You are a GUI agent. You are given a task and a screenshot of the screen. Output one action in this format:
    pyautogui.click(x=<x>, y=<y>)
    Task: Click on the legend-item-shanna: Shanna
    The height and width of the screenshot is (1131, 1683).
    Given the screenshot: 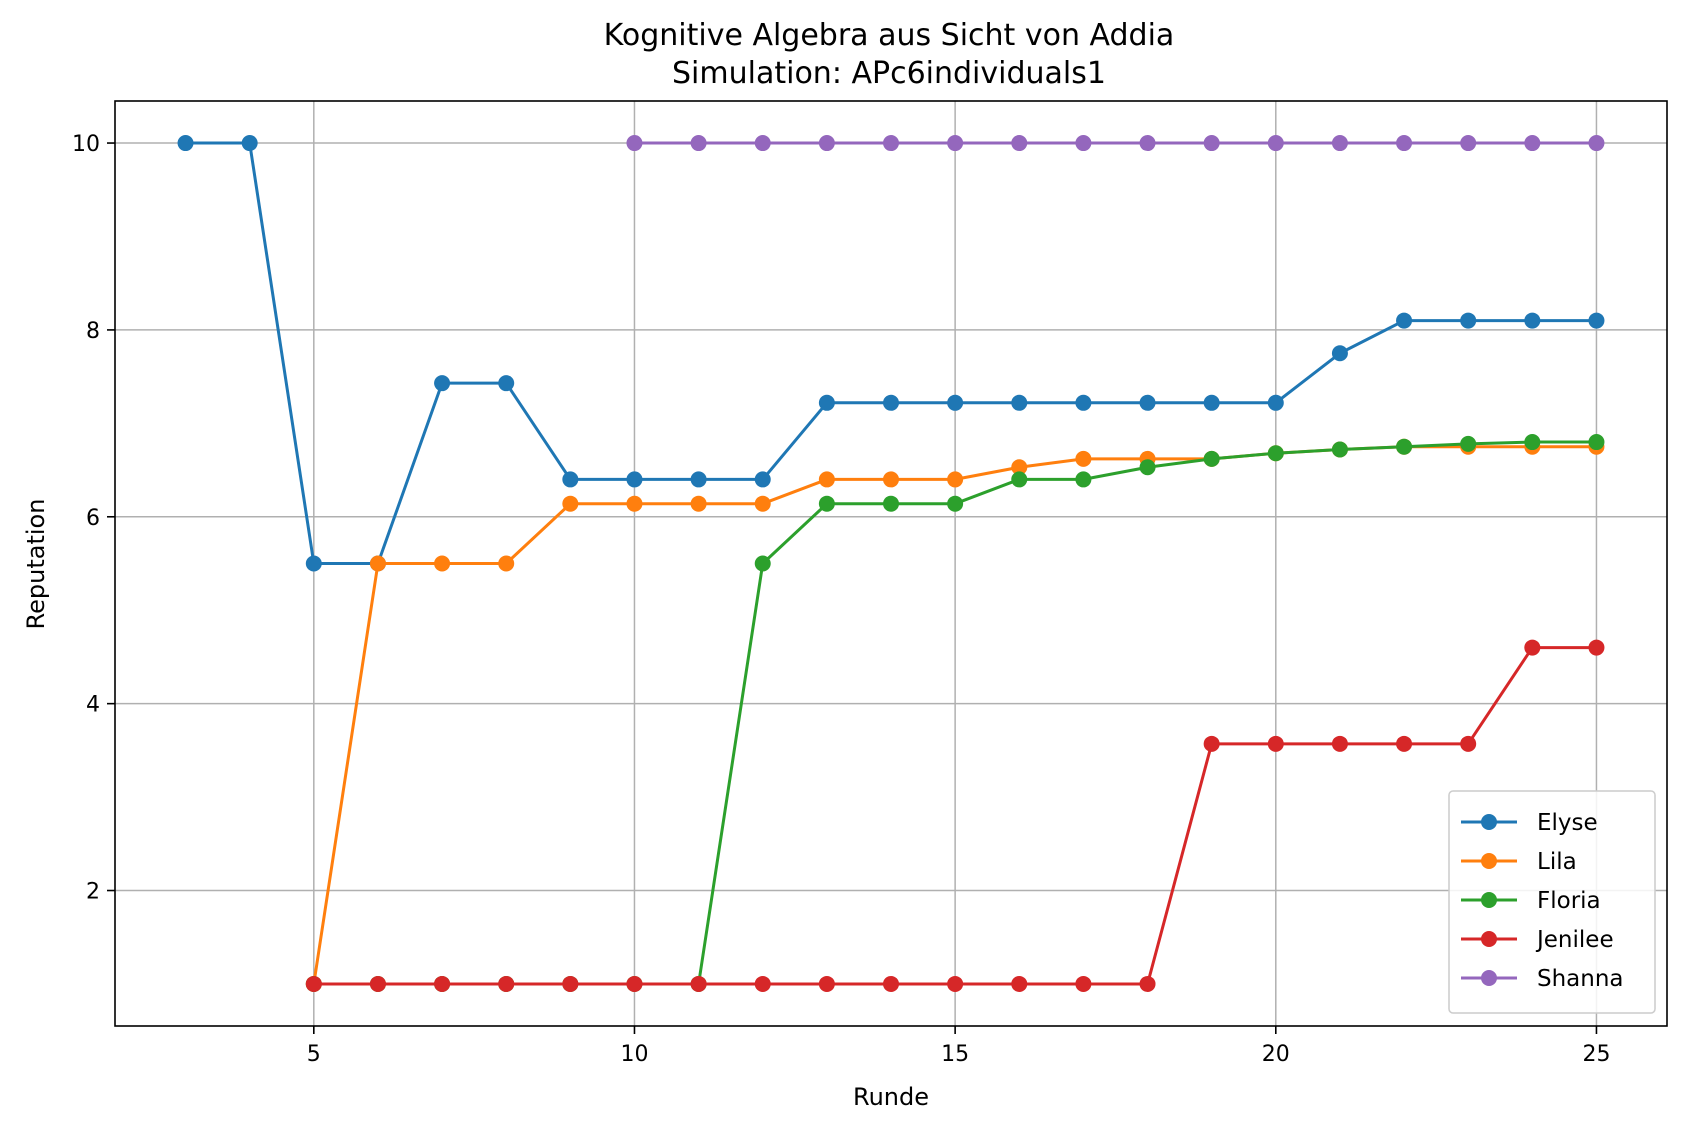 What is the action you would take?
    pyautogui.click(x=1542, y=979)
    